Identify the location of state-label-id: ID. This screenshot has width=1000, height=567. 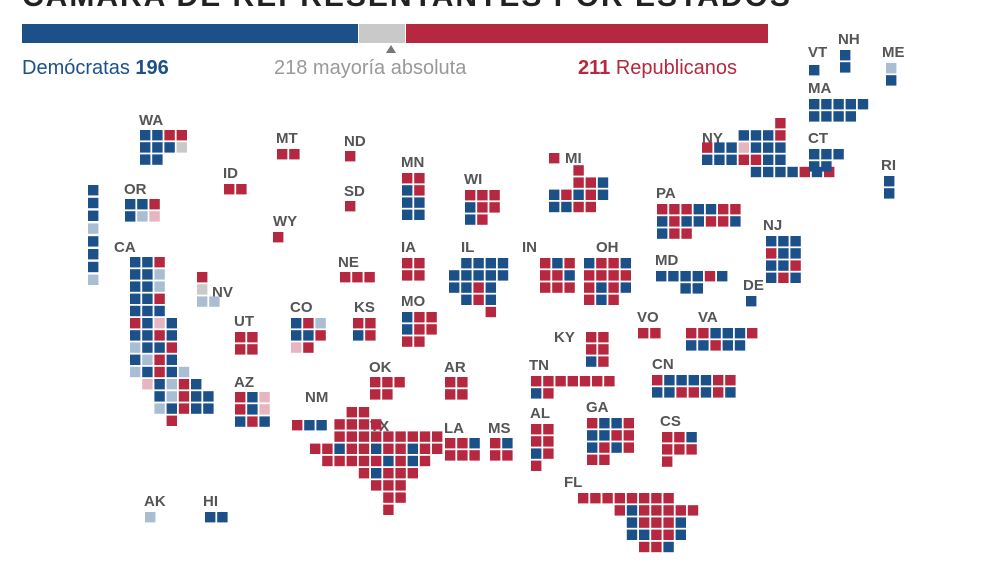
(230, 173).